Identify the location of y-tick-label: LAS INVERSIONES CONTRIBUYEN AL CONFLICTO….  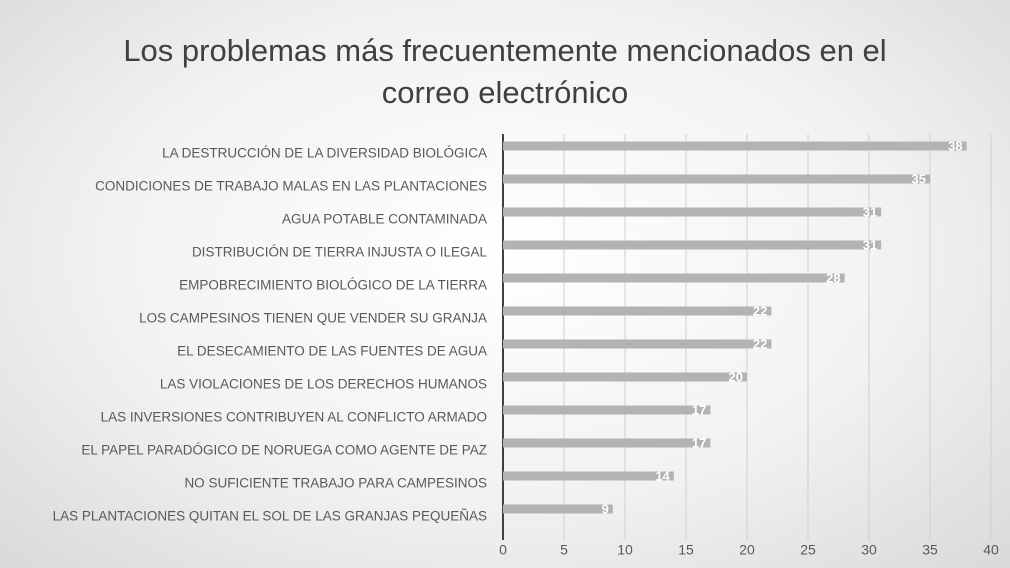
(294, 417).